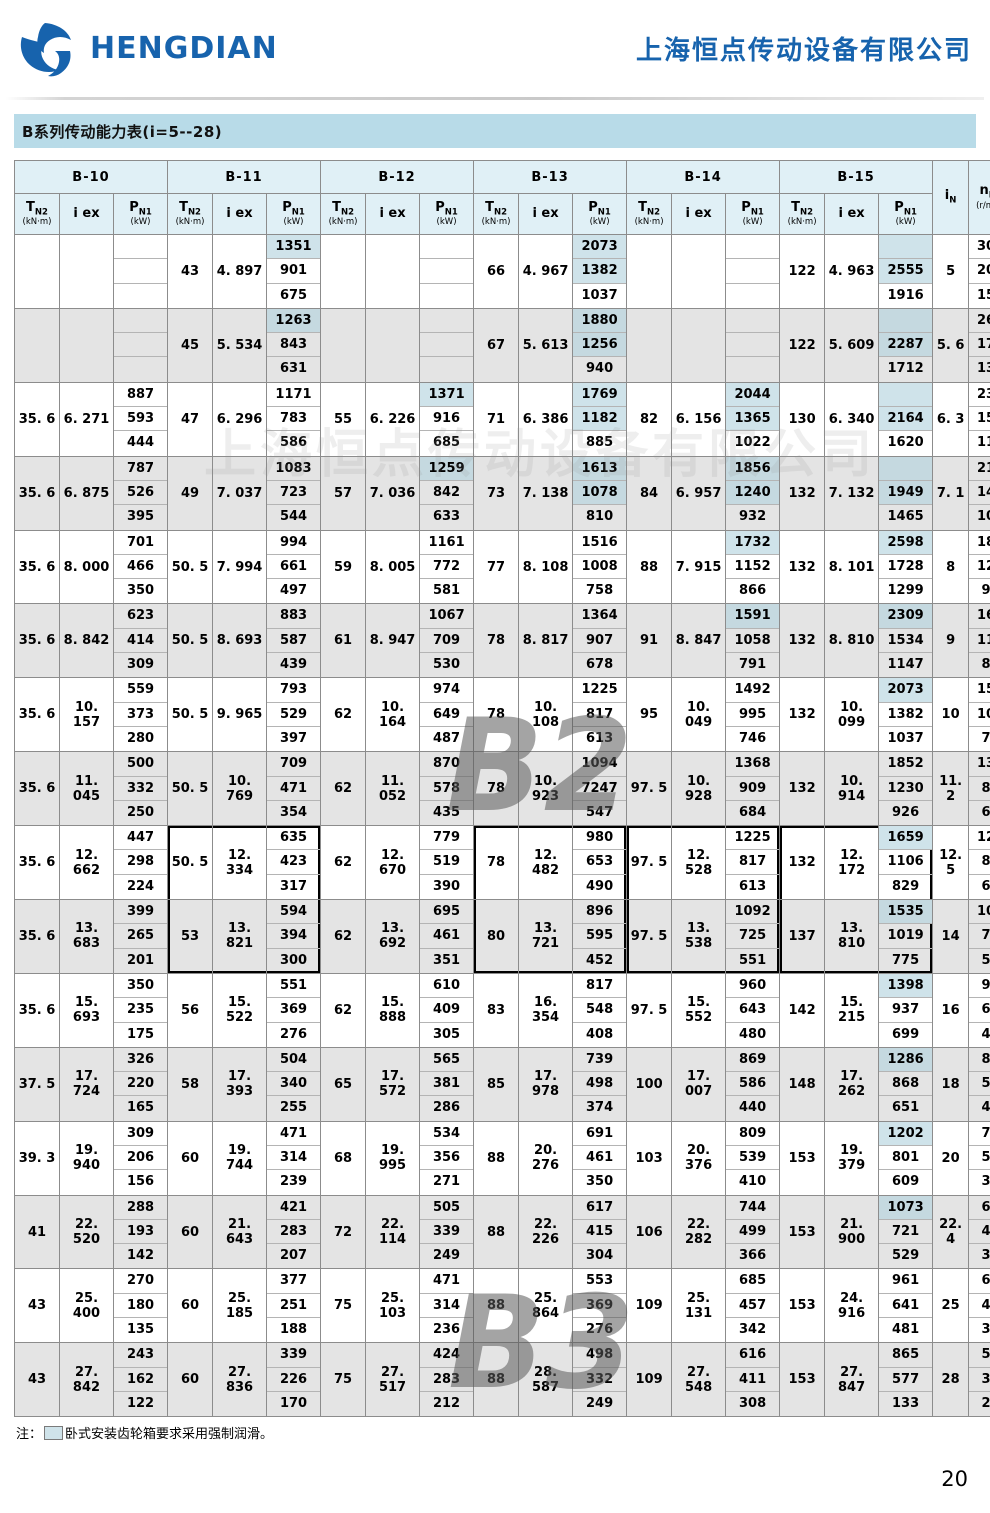 The width and height of the screenshot is (990, 1513). I want to click on cell-b-14-tn2: 95, so click(649, 715).